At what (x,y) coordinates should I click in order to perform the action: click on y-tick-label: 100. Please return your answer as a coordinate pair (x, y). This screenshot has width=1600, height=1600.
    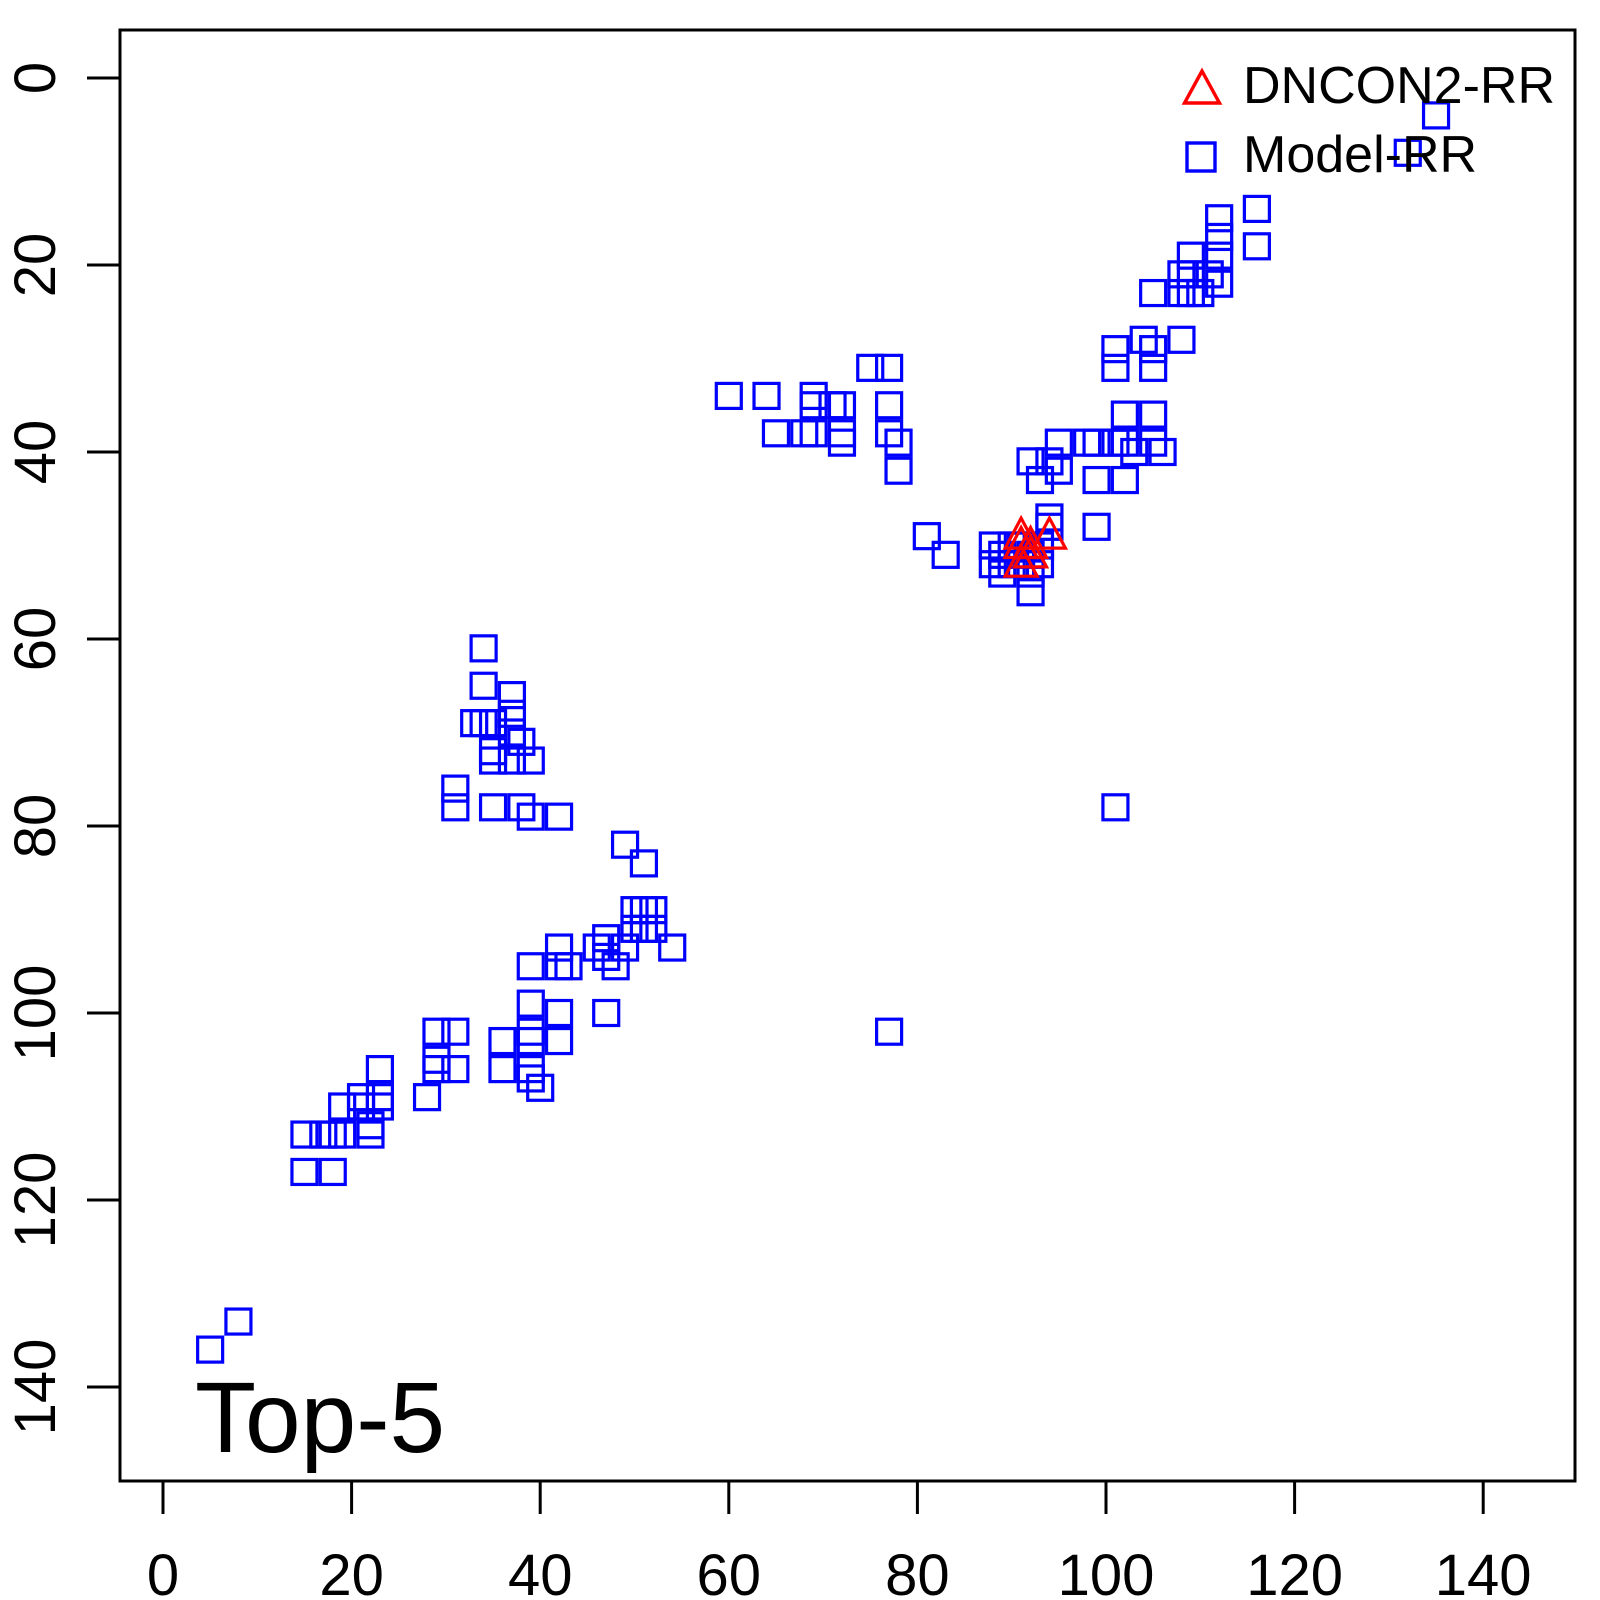
    Looking at the image, I should click on (35, 1013).